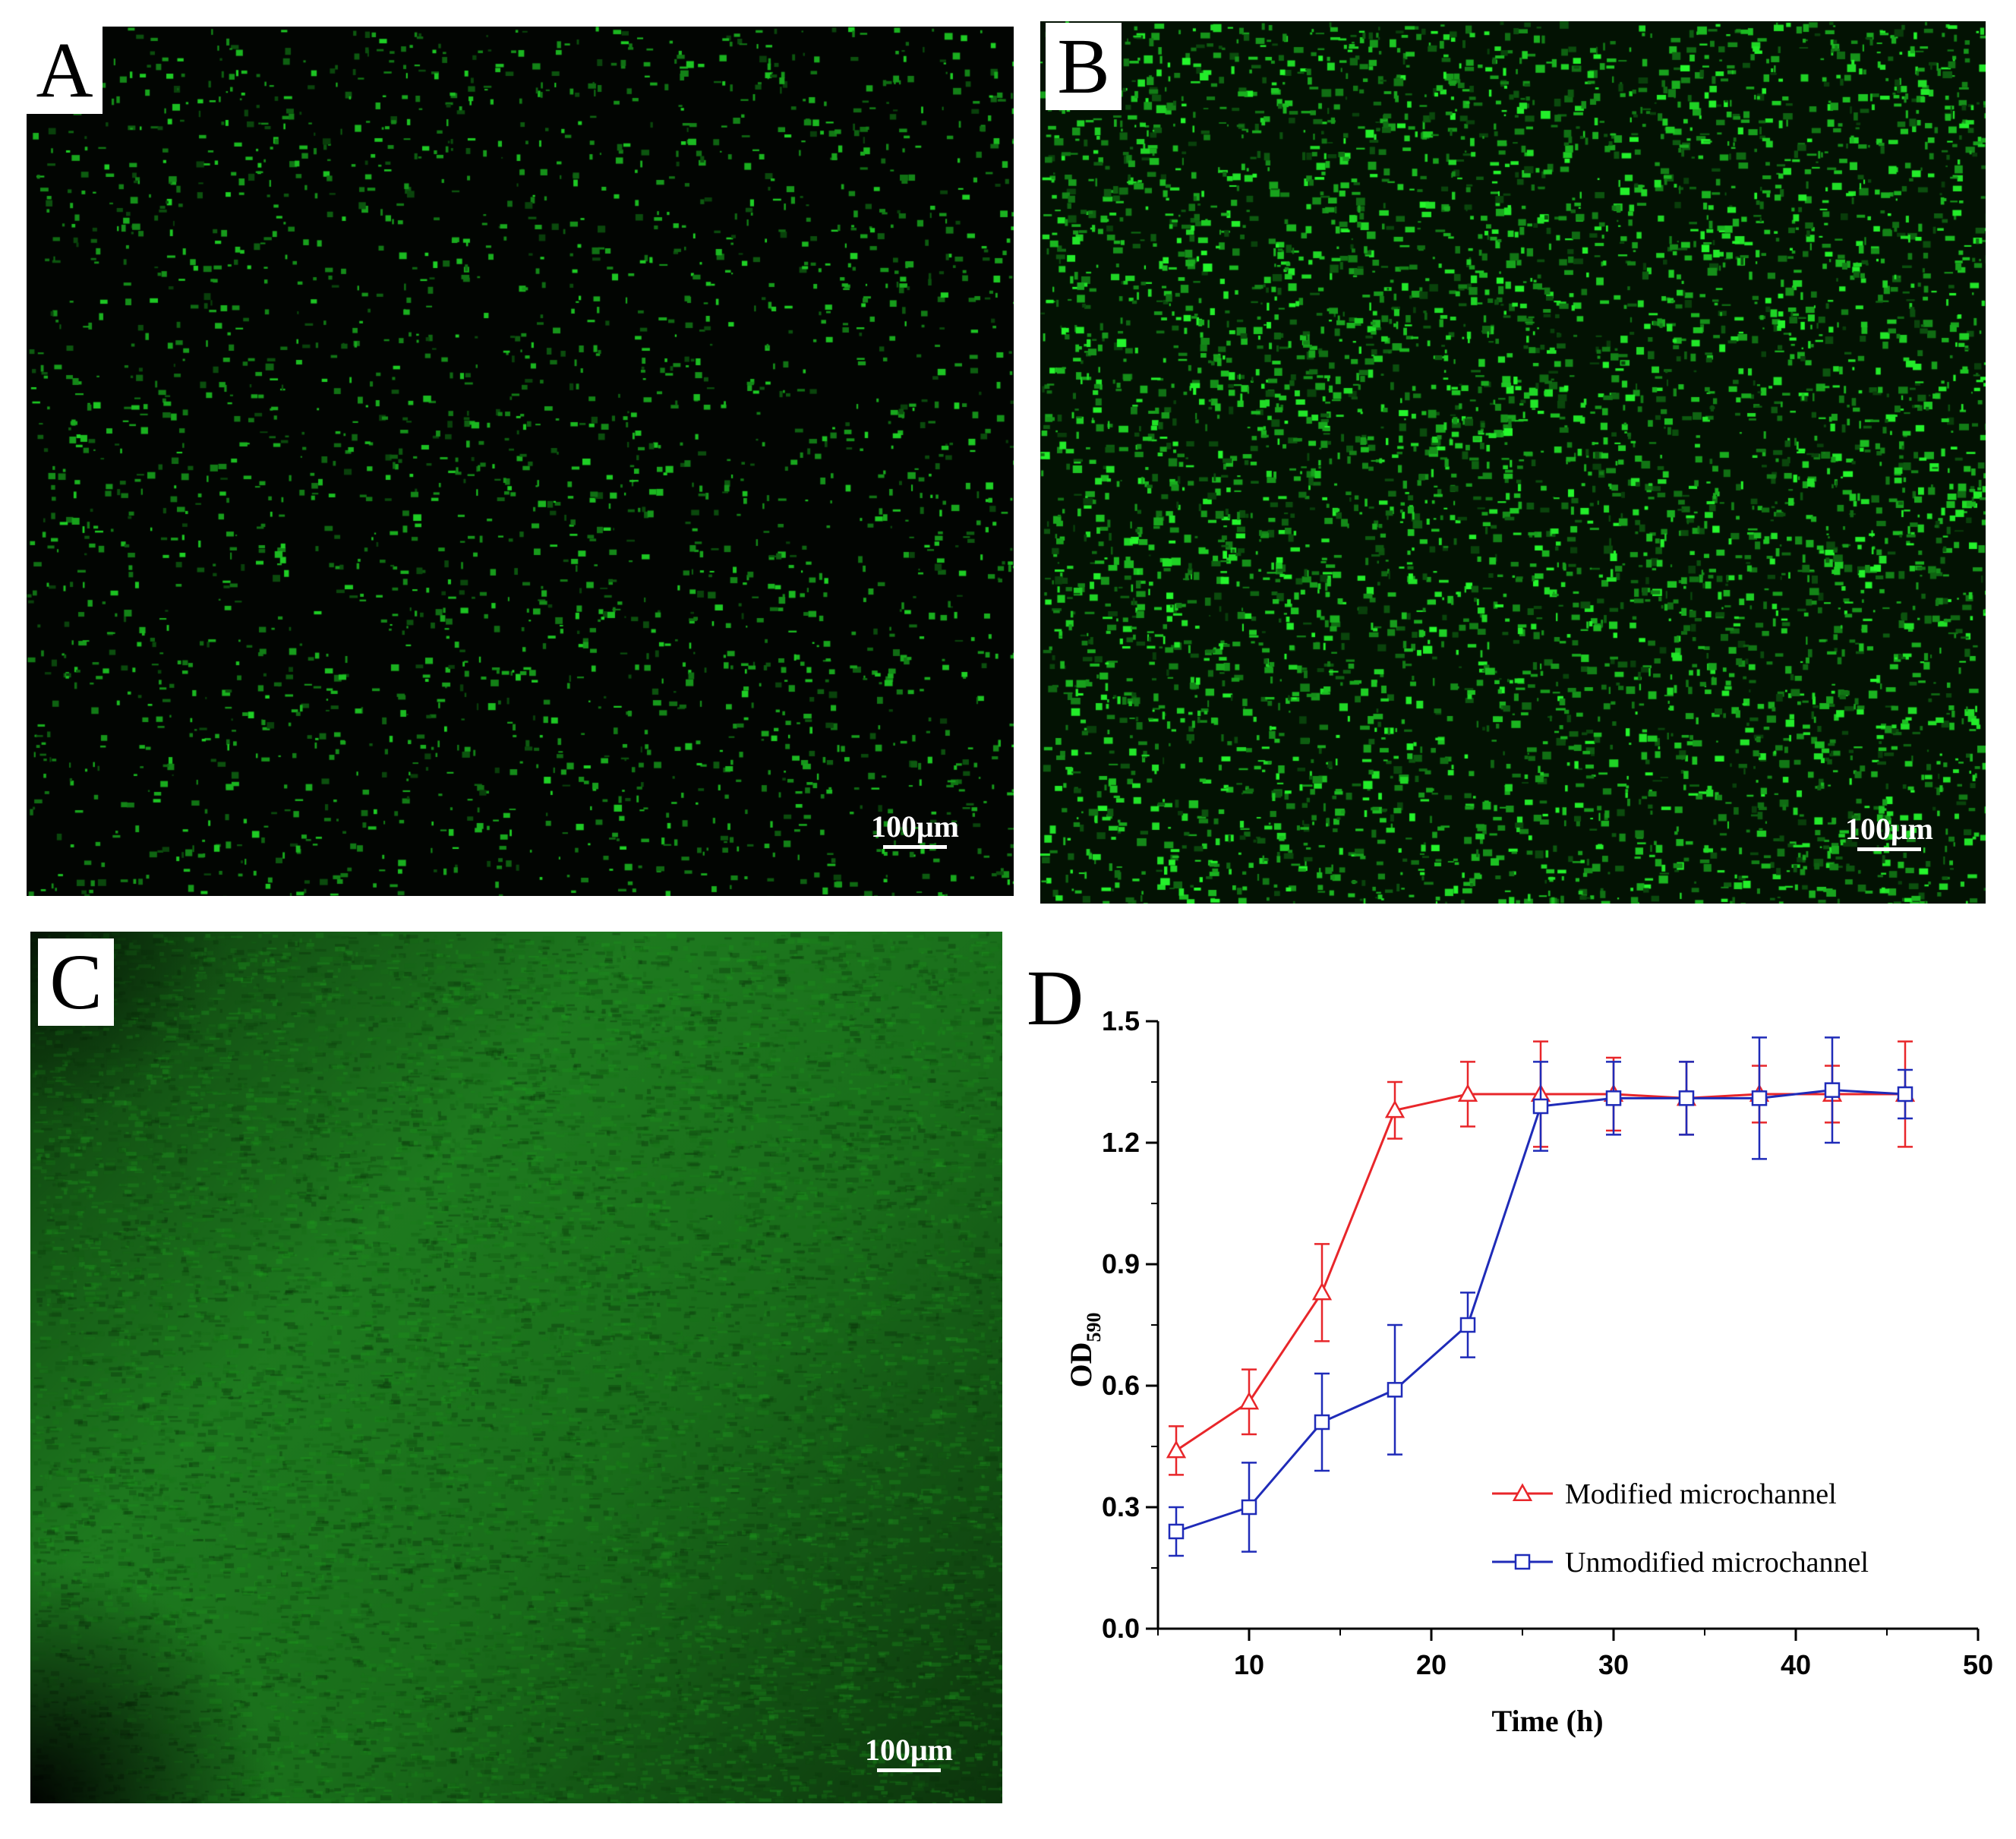 The image size is (2016, 1839). I want to click on legend-entry-unmodified: Unmodified microchannel, so click(1681, 1563).